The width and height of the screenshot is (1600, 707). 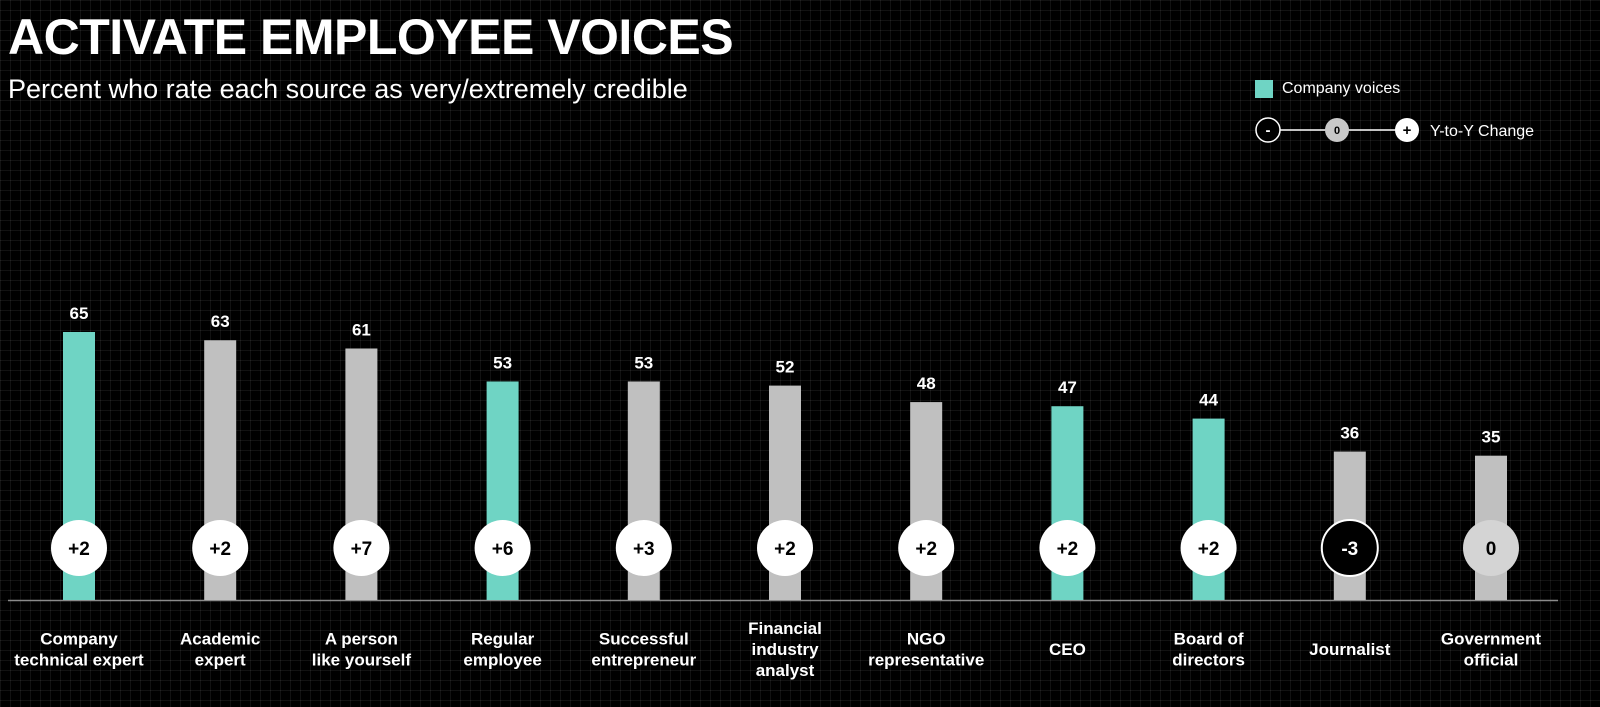 What do you see at coordinates (644, 639) in the screenshot?
I see `category-label: Successful` at bounding box center [644, 639].